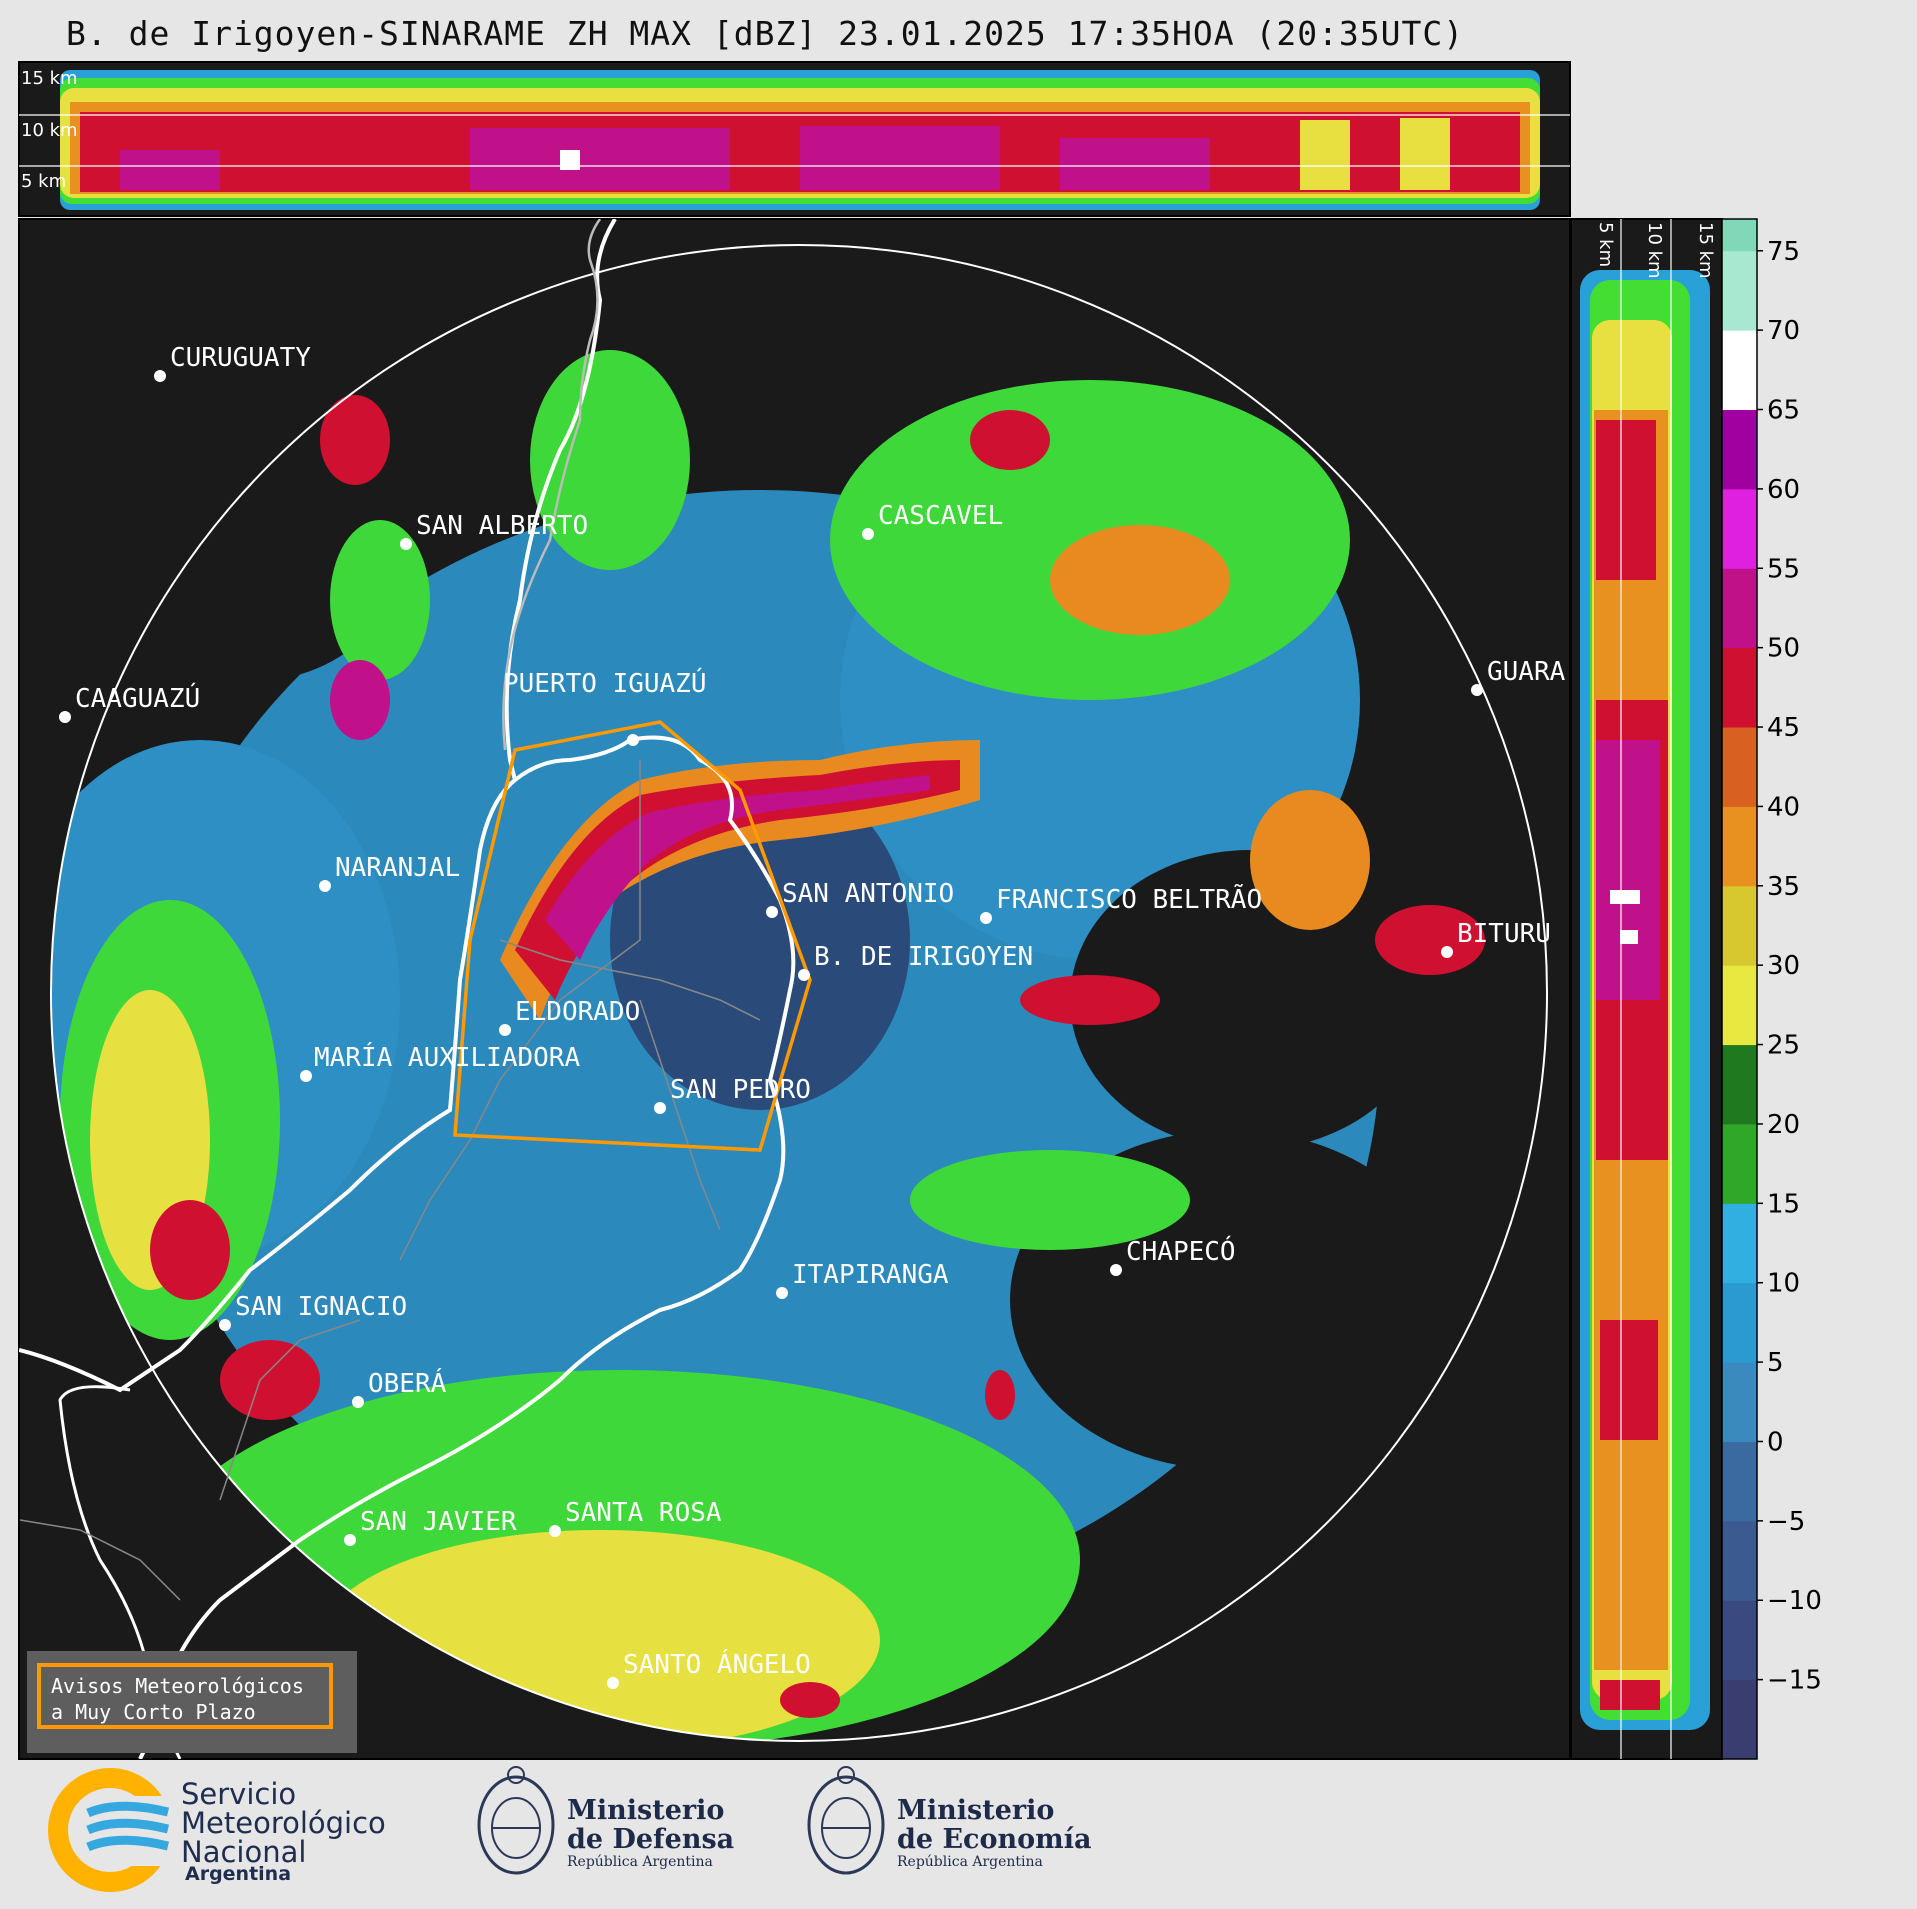 This screenshot has height=1909, width=1917. Describe the element at coordinates (646, 1810) in the screenshot. I see `defensa-line-1: Ministerio` at that location.